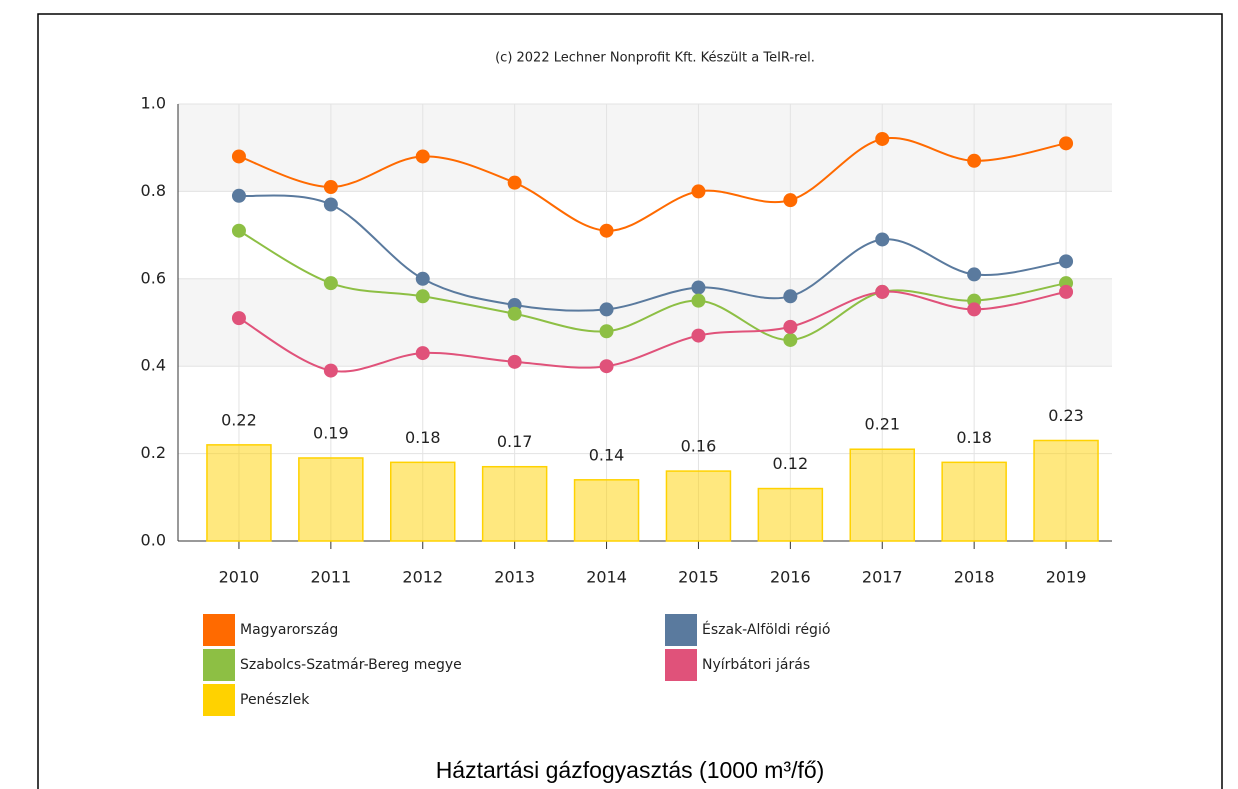  What do you see at coordinates (289, 630) in the screenshot?
I see `legend-label: Magyarország` at bounding box center [289, 630].